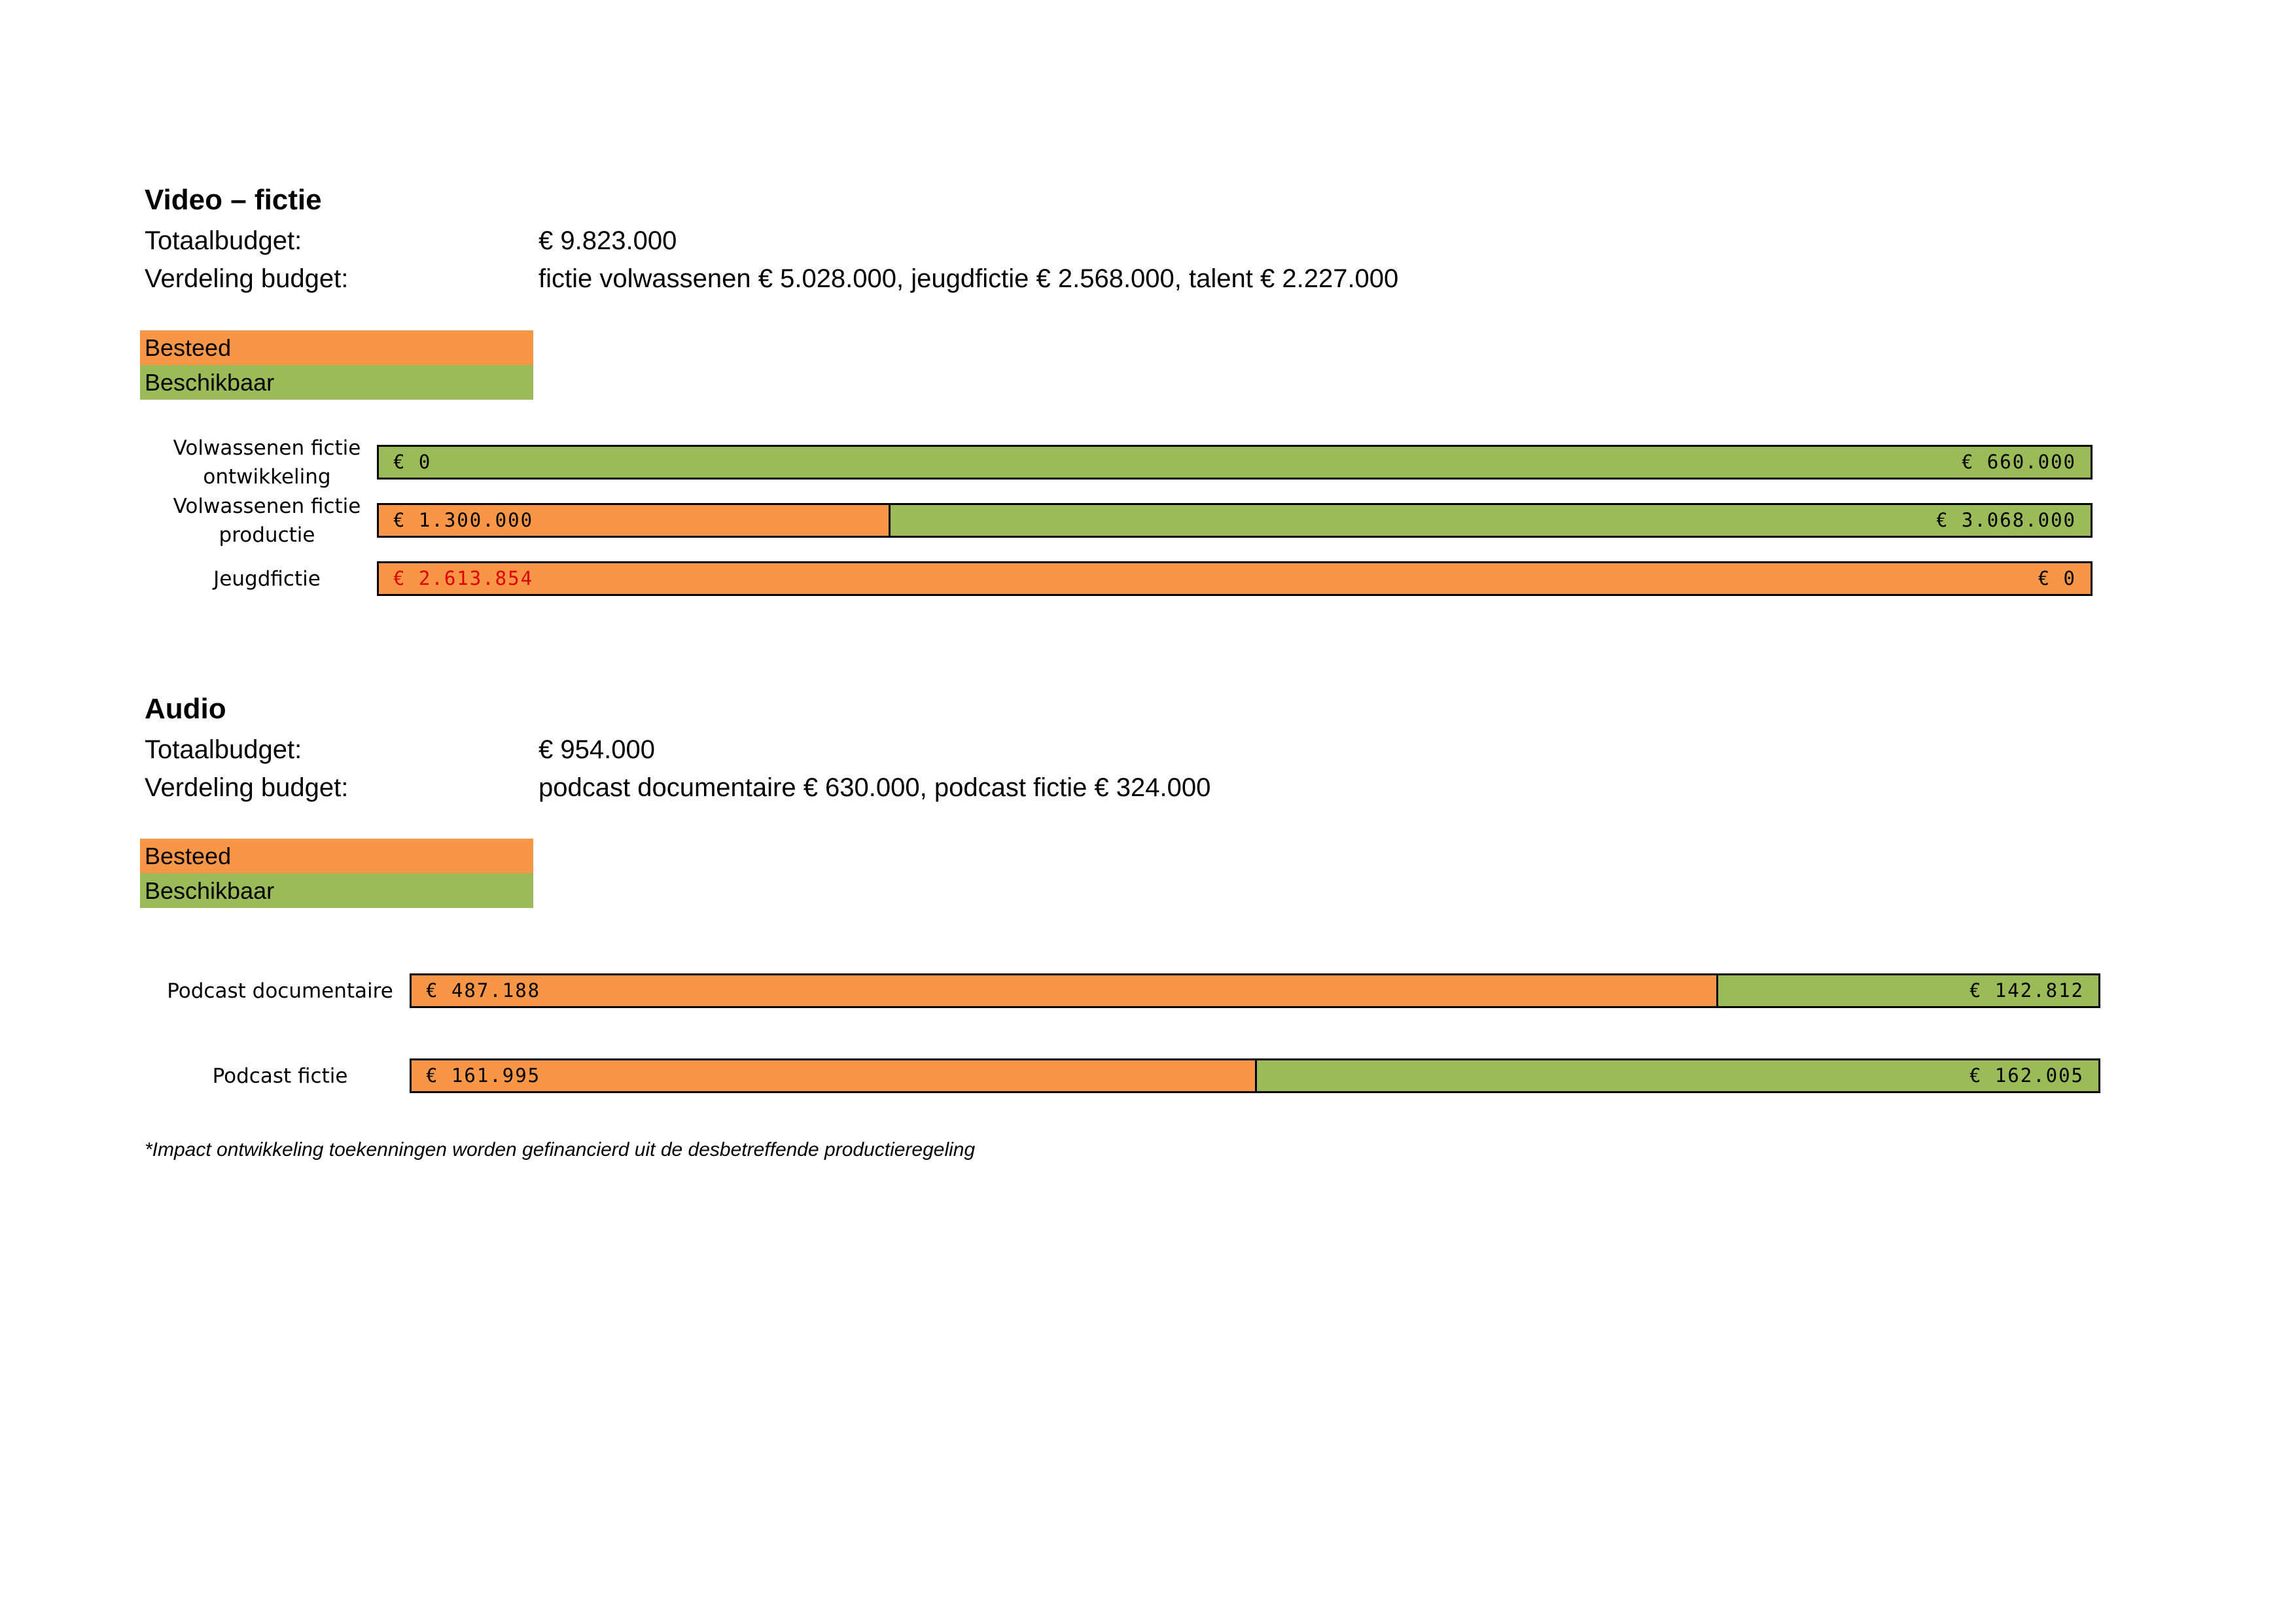 This screenshot has height=1623, width=2296. I want to click on bar-value-besteed: € 0, so click(412, 462).